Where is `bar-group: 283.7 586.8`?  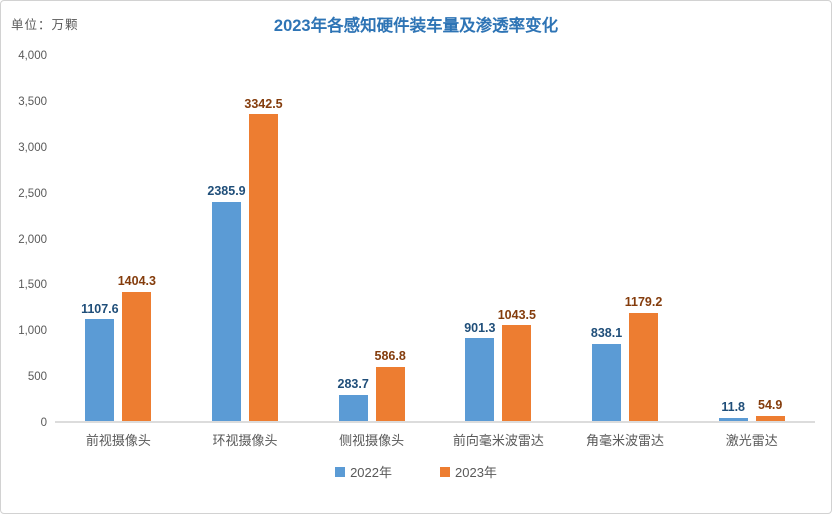 bar-group: 283.7 586.8 is located at coordinates (371, 238).